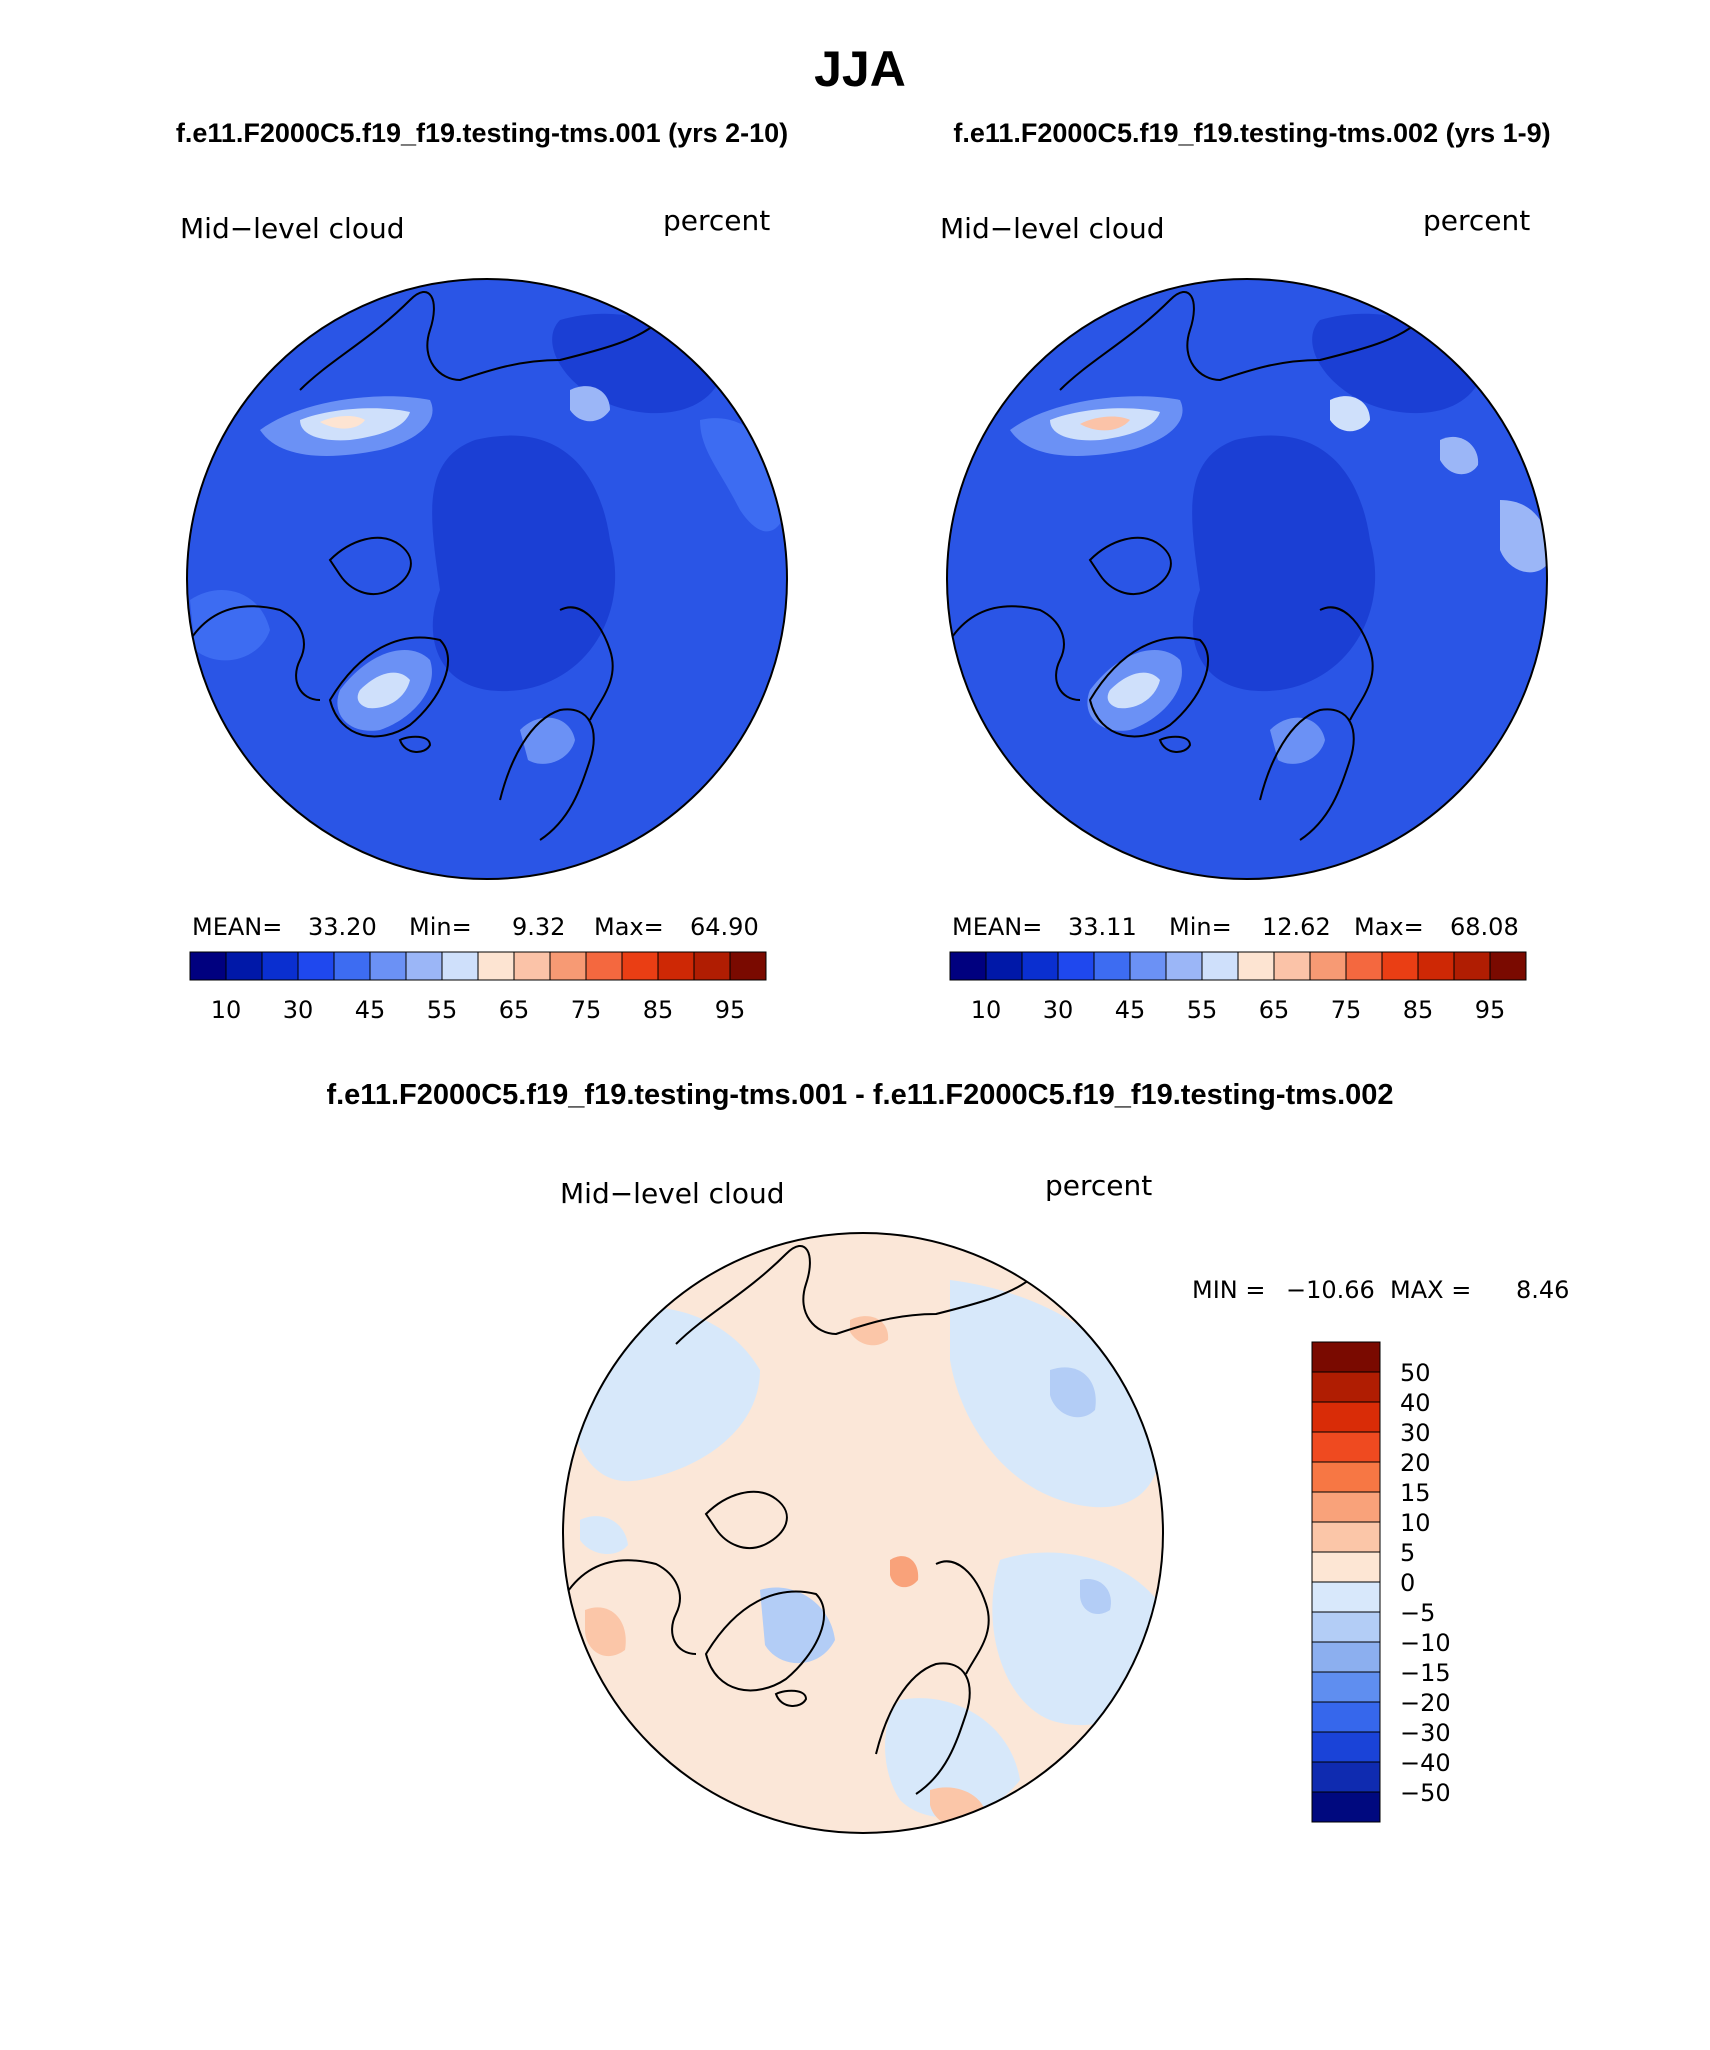 The height and width of the screenshot is (2050, 1710). Describe the element at coordinates (1297, 740) in the screenshot. I see `contour-scandinavia-right` at that location.